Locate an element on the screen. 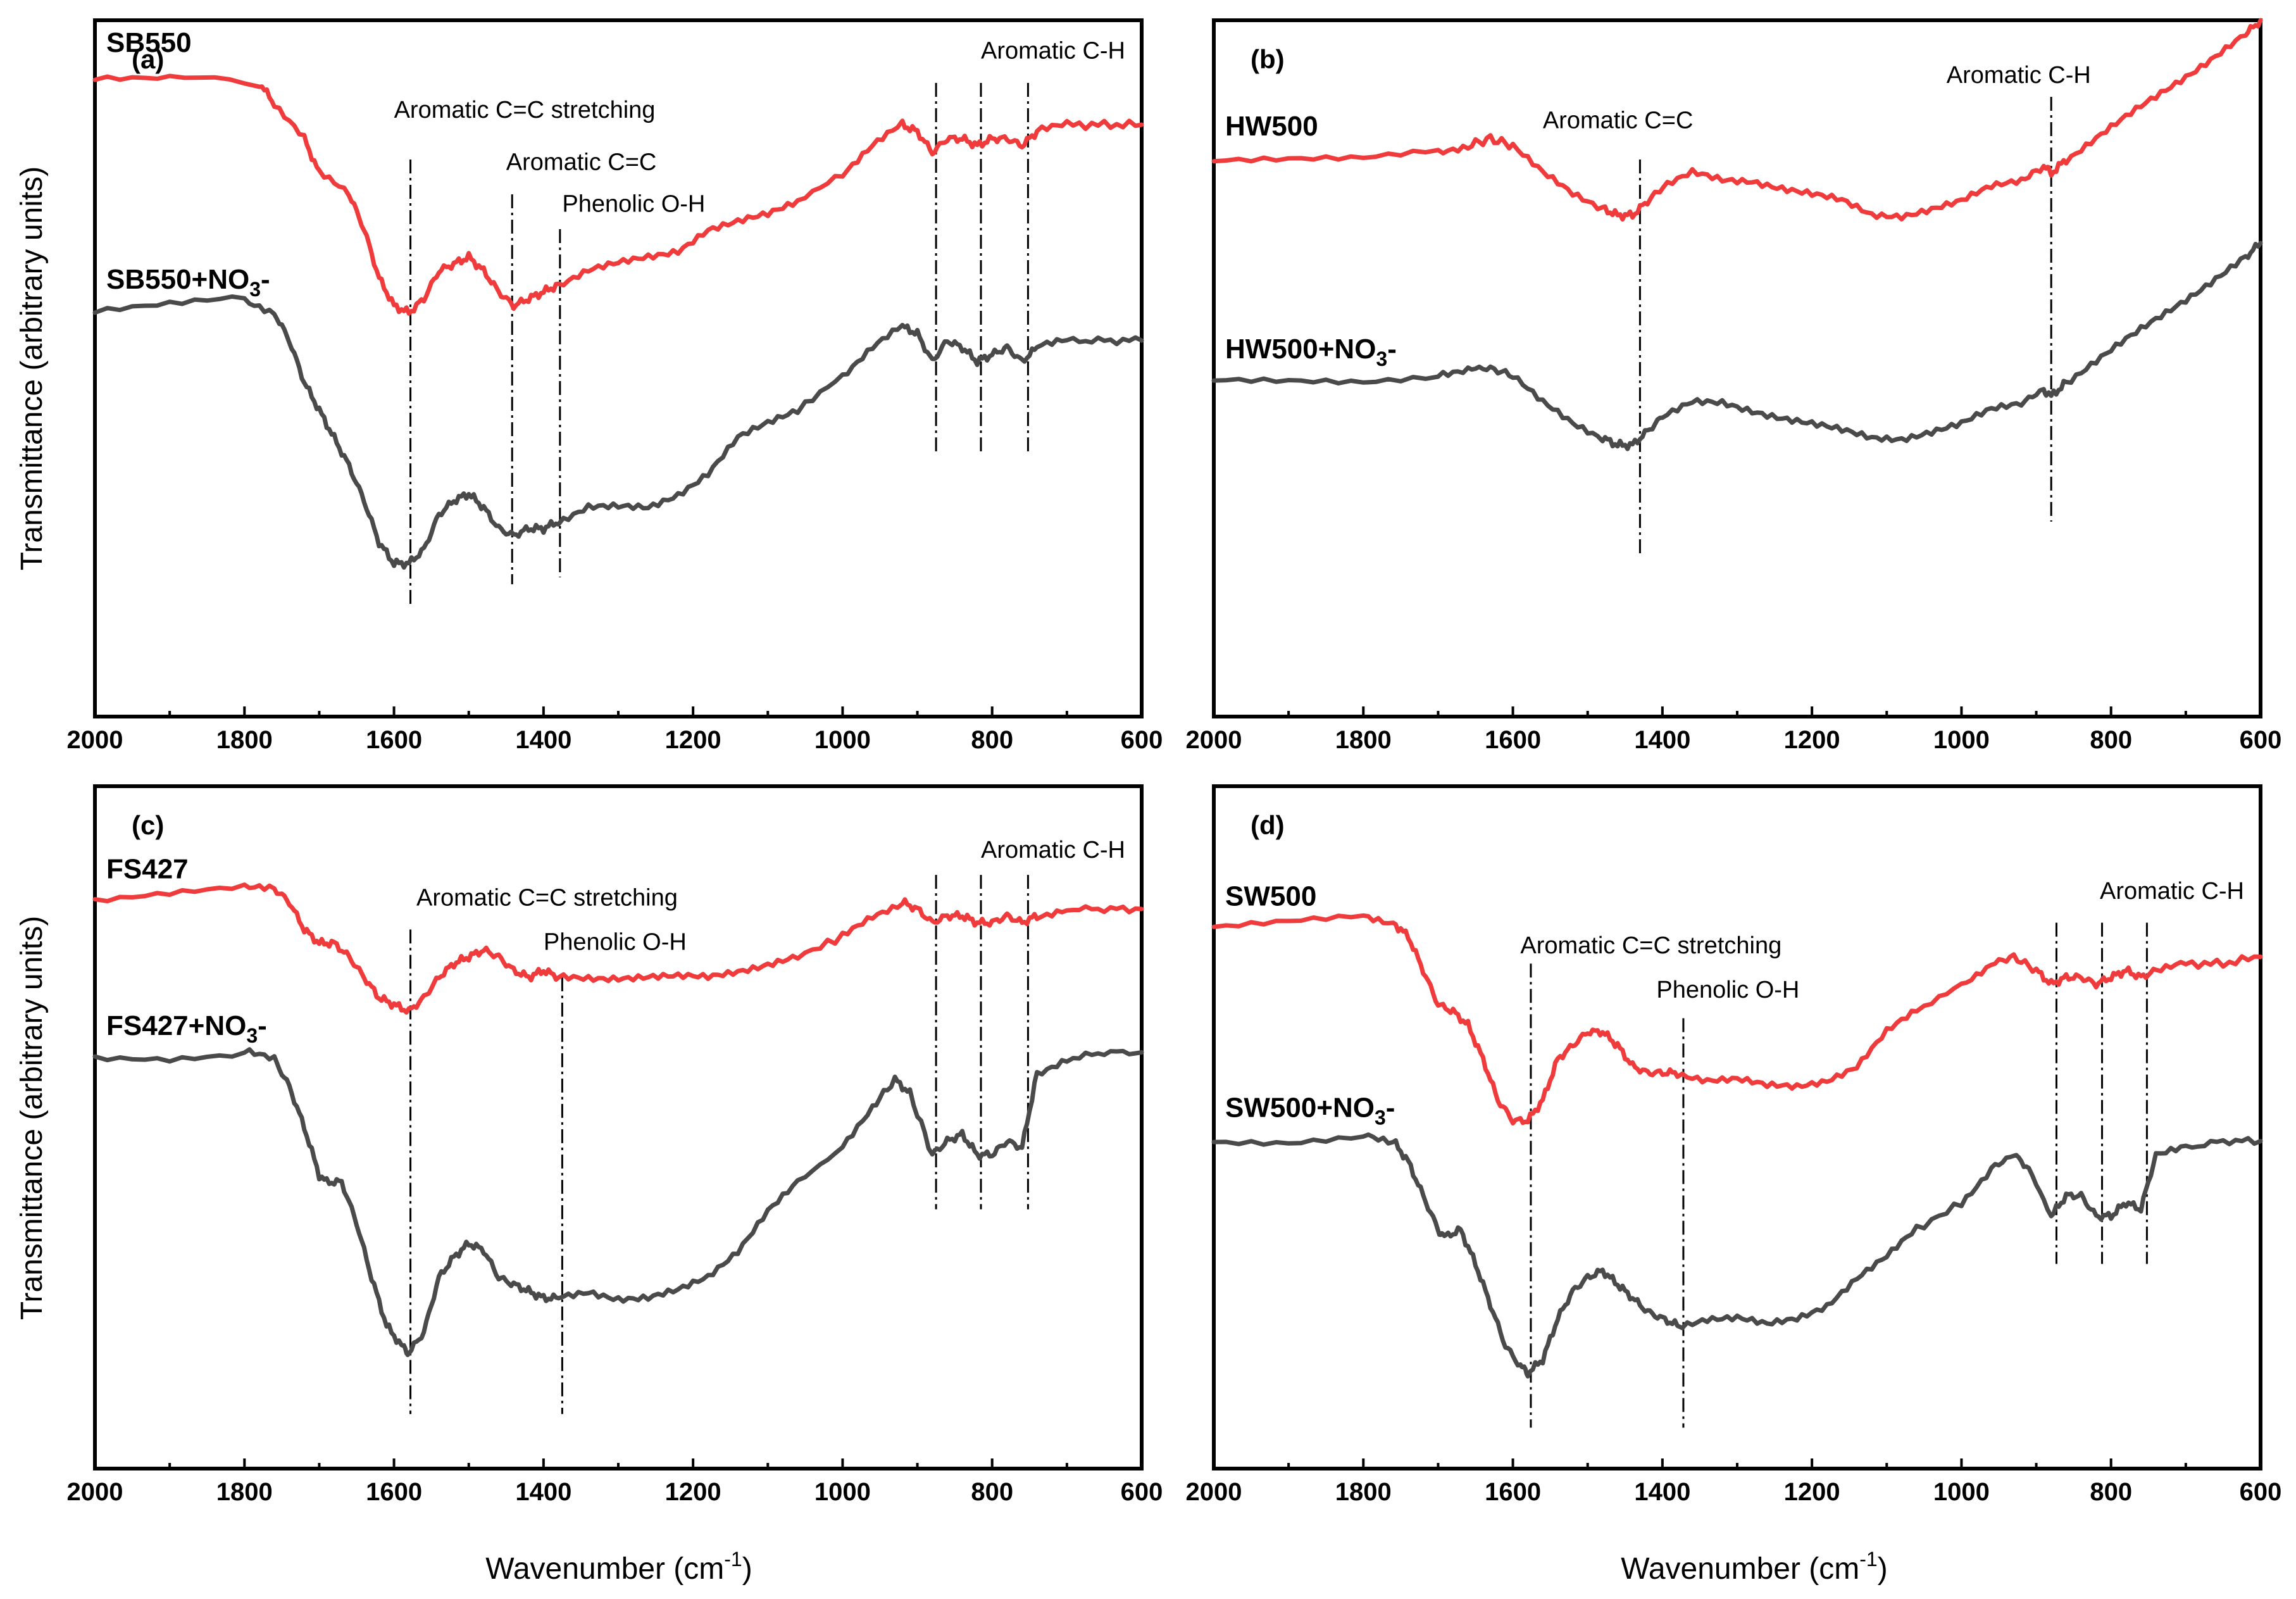  series-label: SW500+NO3- is located at coordinates (1310, 1111).